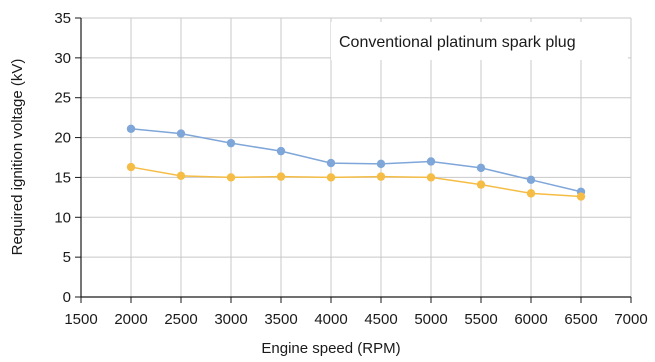 This screenshot has height=362, width=655. I want to click on x-axis-title: Engine speed (RPM), so click(330, 348).